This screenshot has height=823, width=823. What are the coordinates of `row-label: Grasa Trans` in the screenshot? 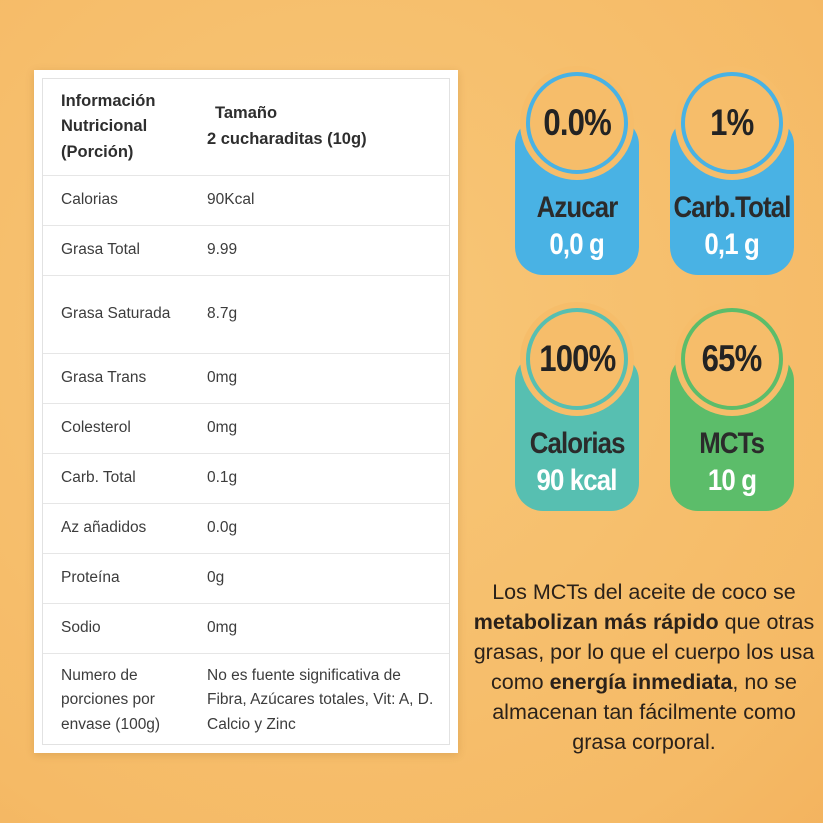 It's located at (104, 378).